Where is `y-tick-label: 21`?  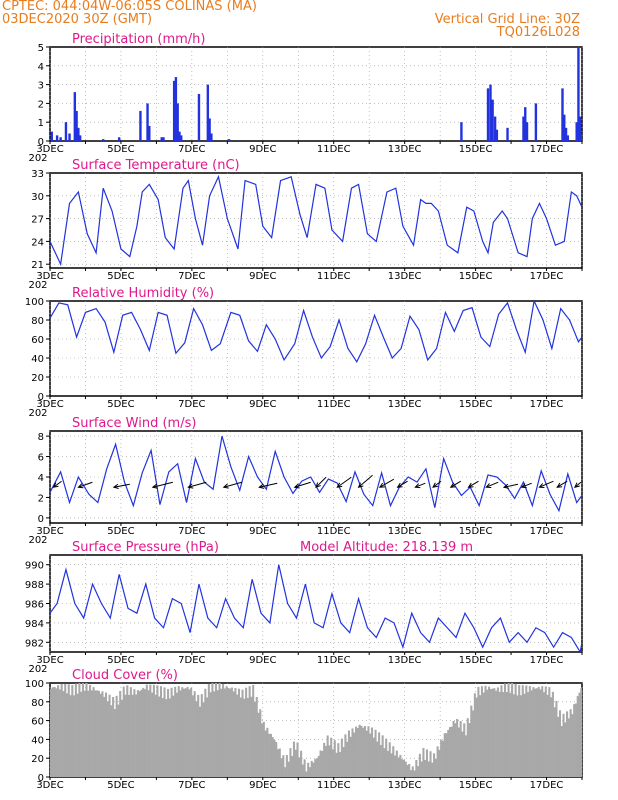
y-tick-label: 21 is located at coordinates (37, 265).